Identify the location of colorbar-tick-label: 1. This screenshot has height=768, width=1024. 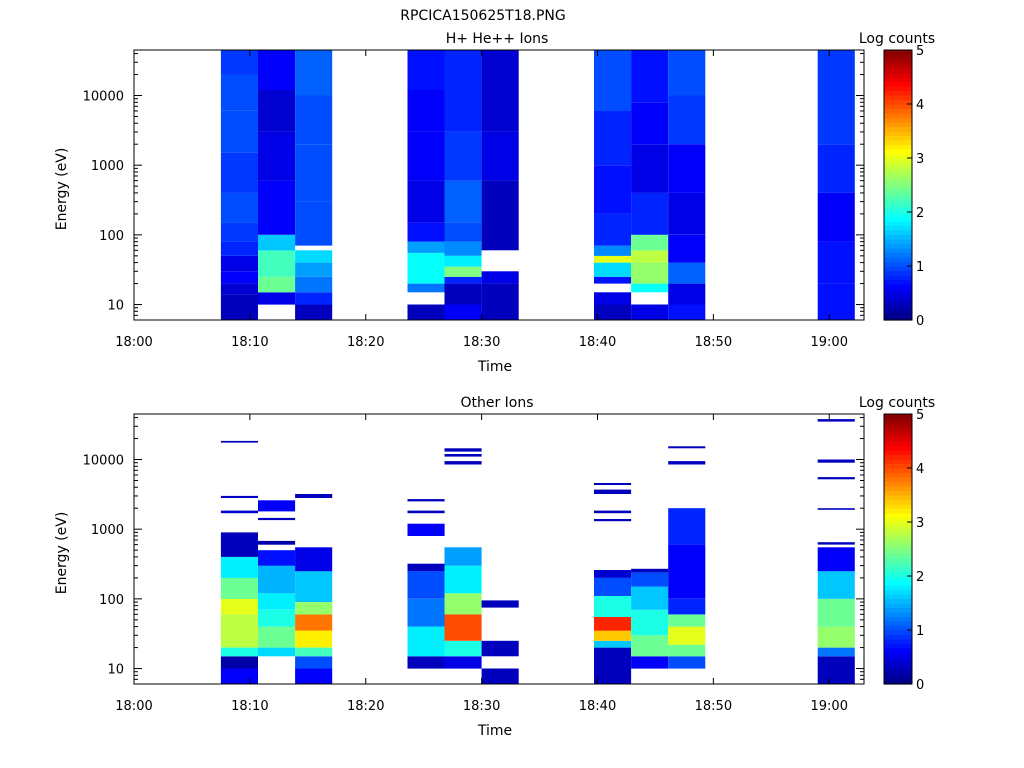
(920, 631).